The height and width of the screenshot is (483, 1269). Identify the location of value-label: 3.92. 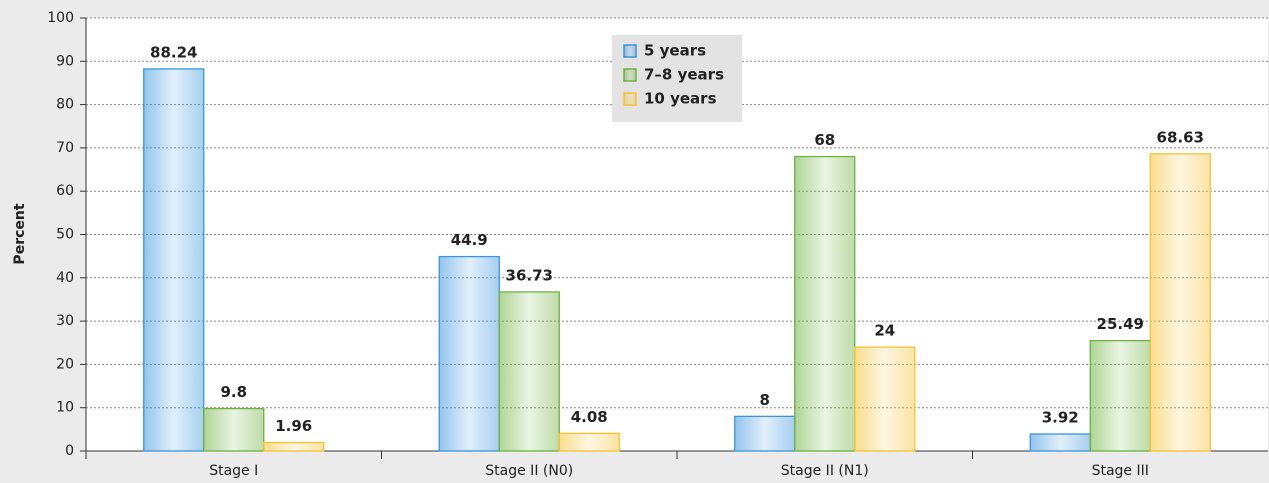
(1060, 418).